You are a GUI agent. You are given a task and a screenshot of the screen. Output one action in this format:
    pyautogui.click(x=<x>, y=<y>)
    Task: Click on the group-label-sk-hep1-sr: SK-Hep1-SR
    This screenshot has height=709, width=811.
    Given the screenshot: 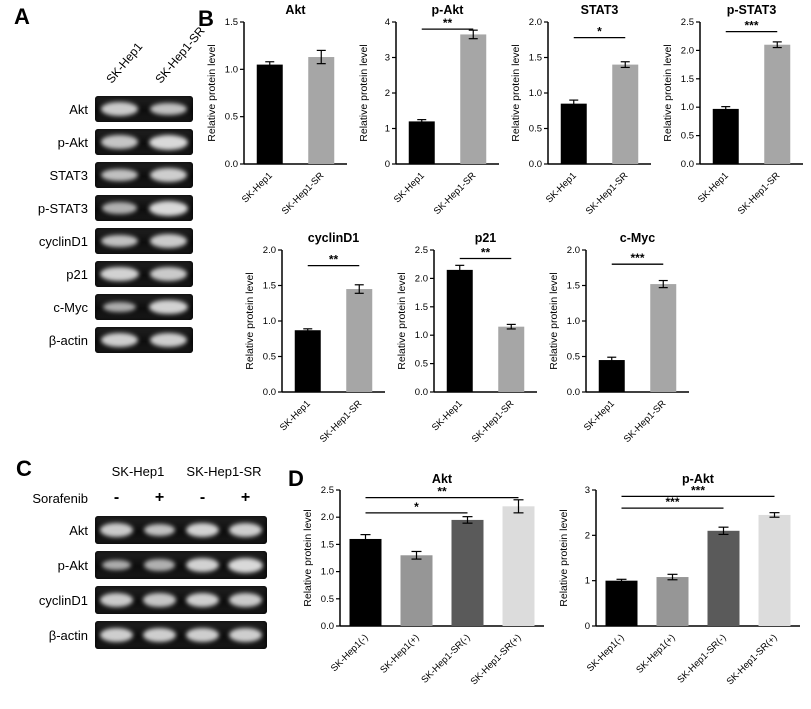 What is the action you would take?
    pyautogui.click(x=224, y=471)
    